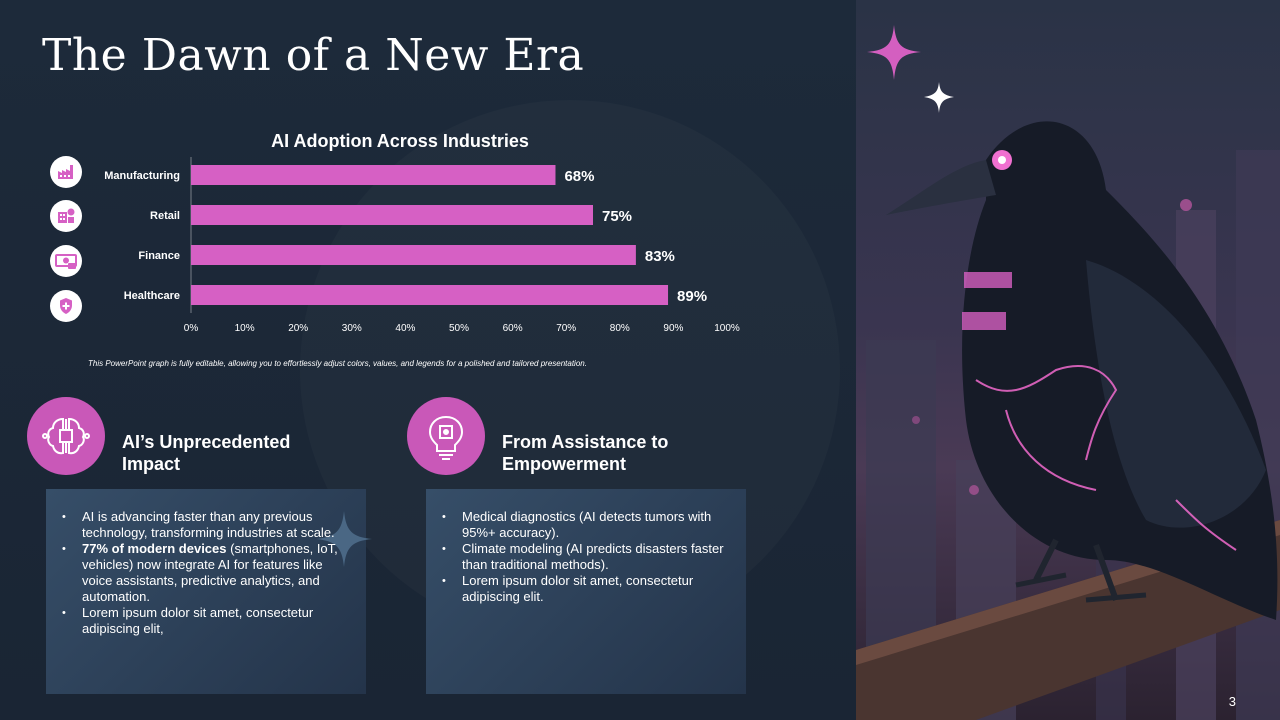  What do you see at coordinates (692, 296) in the screenshot?
I see `data-label: 89%` at bounding box center [692, 296].